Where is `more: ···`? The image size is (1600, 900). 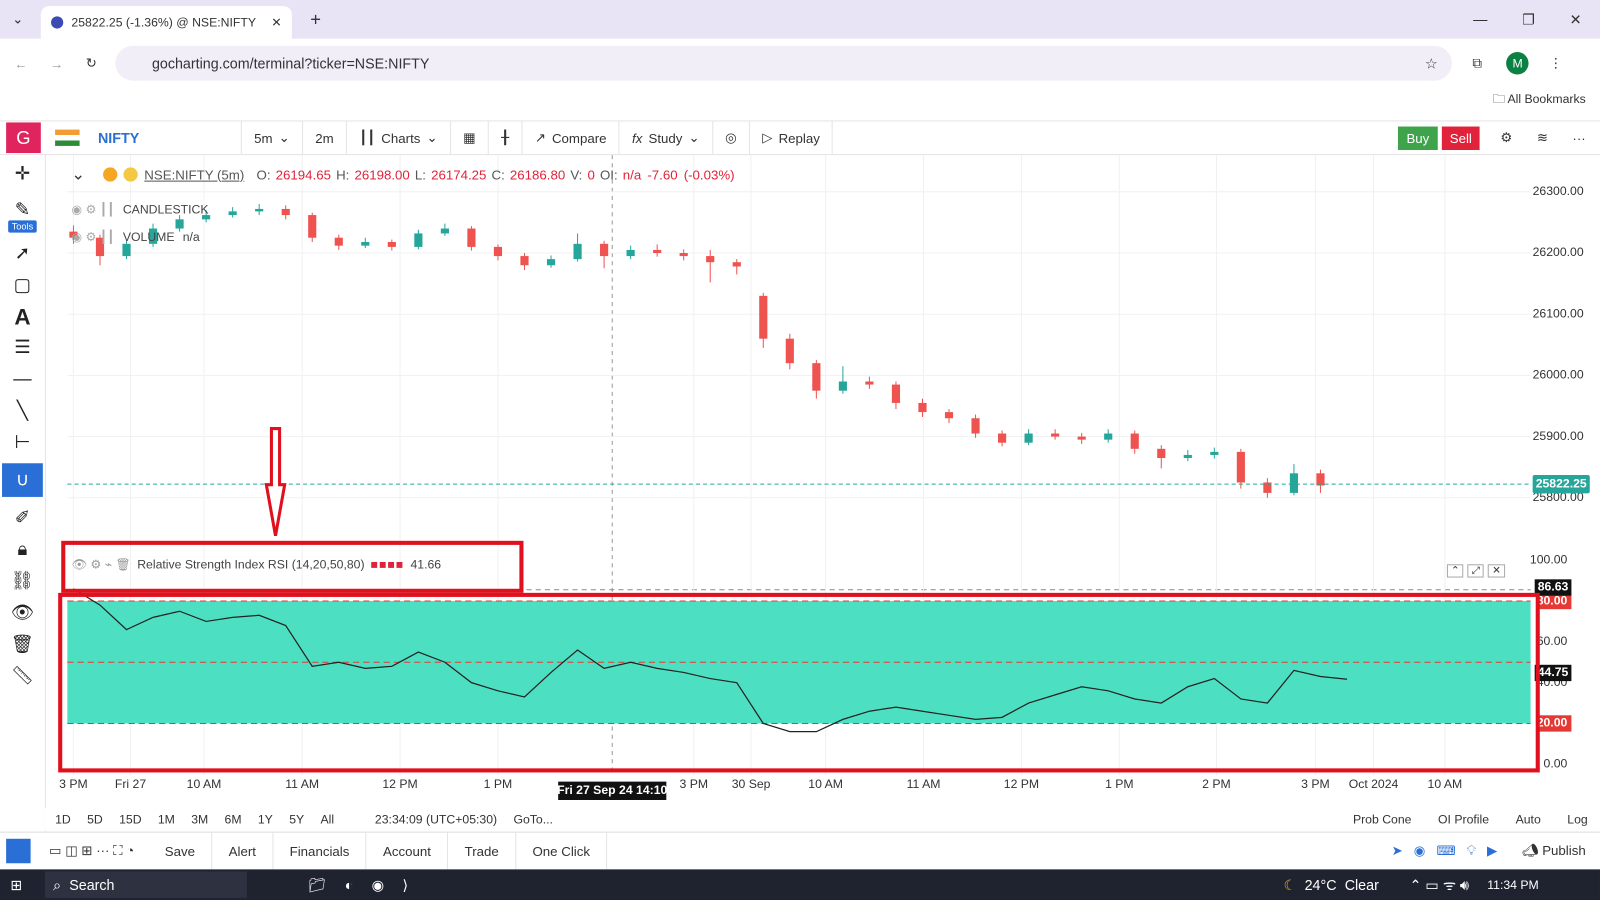 more: ··· is located at coordinates (1579, 138).